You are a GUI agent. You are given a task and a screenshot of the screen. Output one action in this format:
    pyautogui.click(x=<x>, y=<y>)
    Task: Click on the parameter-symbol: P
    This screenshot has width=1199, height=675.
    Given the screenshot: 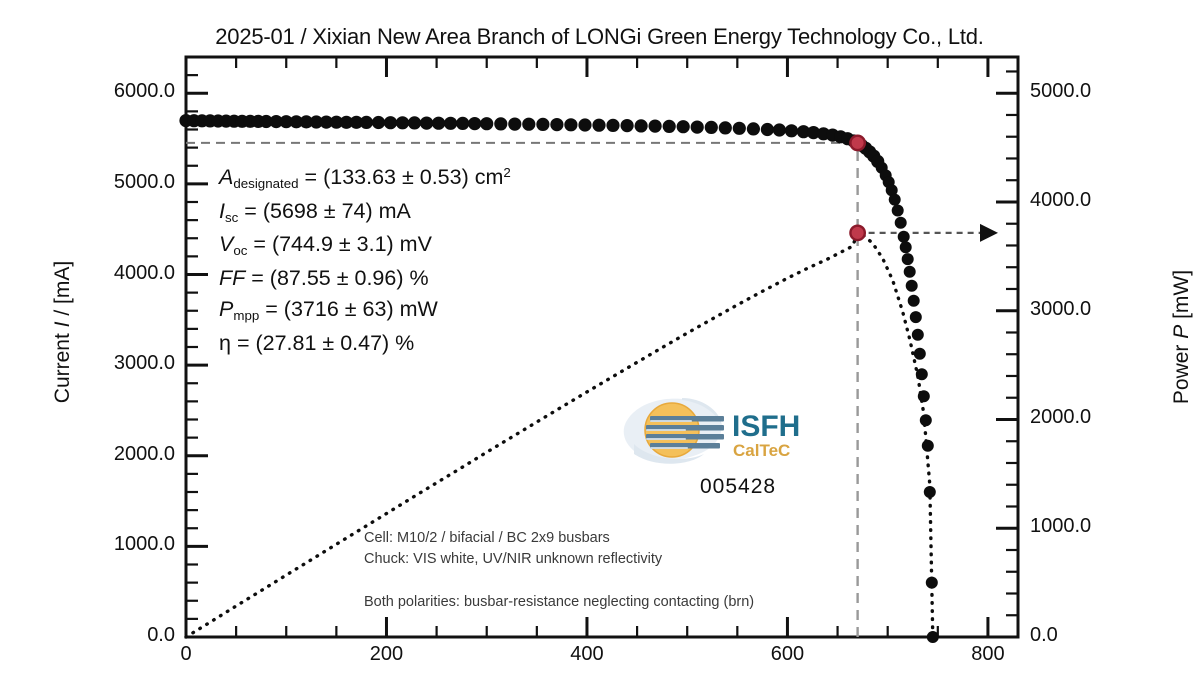 What is the action you would take?
    pyautogui.click(x=226, y=309)
    